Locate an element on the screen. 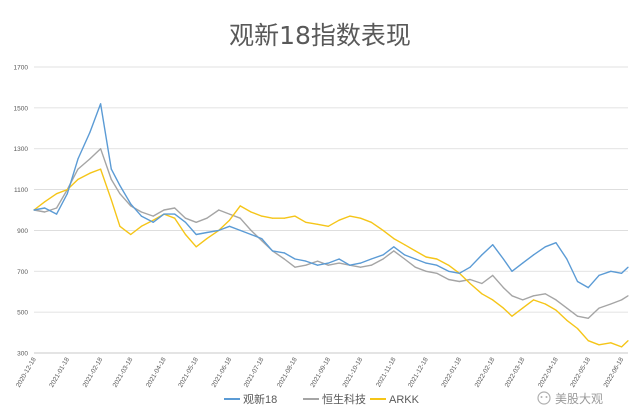 The height and width of the screenshot is (420, 640). y-tick-label: 1300 is located at coordinates (21, 149).